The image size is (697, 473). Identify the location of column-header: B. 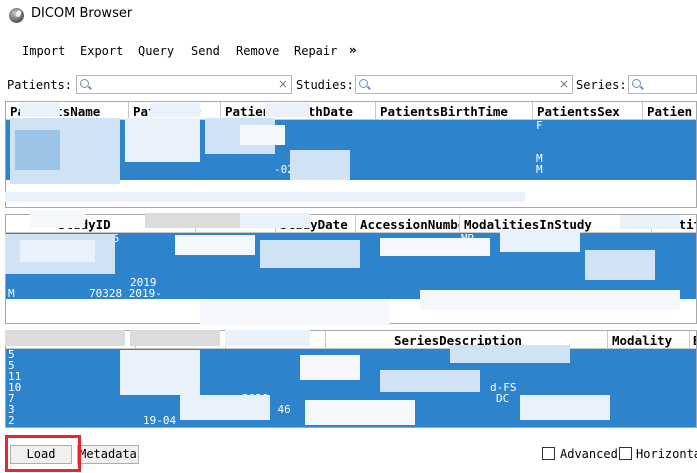
(693, 340).